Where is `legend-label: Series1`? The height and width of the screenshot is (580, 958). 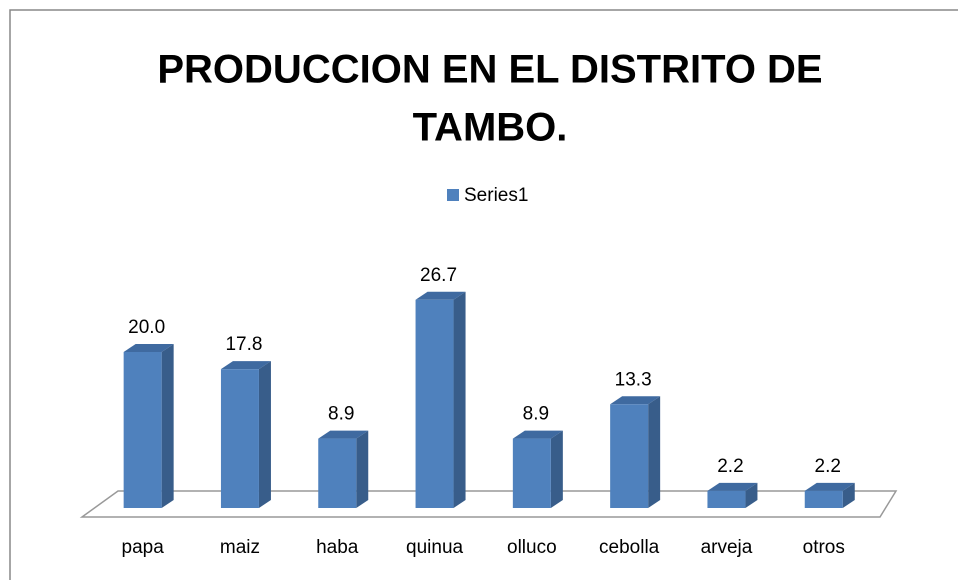
legend-label: Series1 is located at coordinates (496, 195).